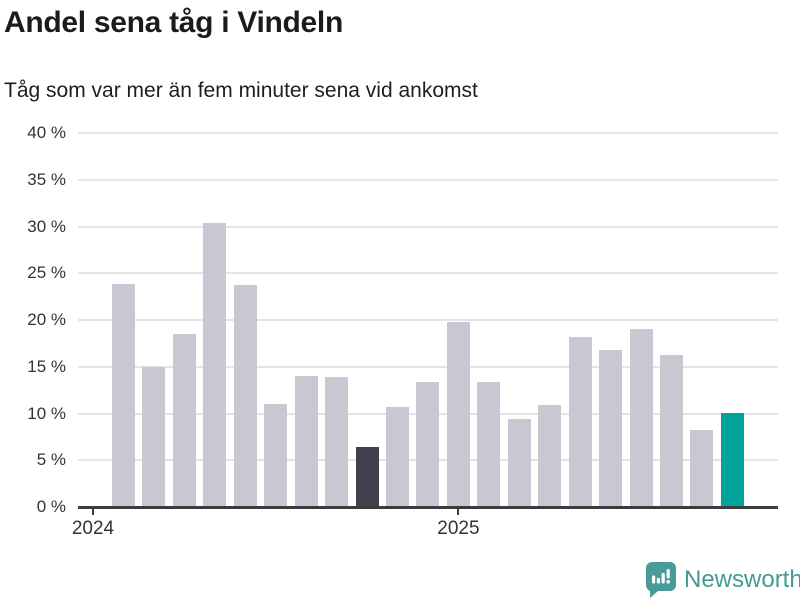  Describe the element at coordinates (46, 179) in the screenshot. I see `y-axis-tick-label: 35 %` at that location.